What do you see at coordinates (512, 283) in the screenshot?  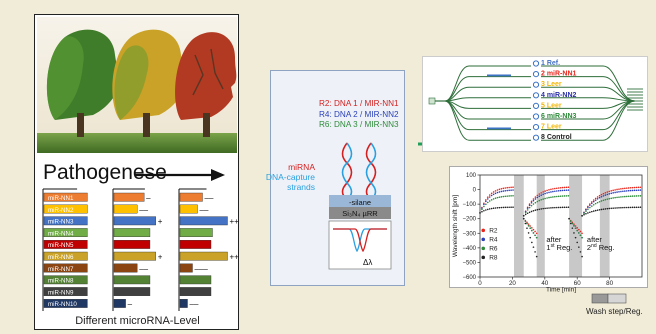 I see `x-tick-label: 20` at bounding box center [512, 283].